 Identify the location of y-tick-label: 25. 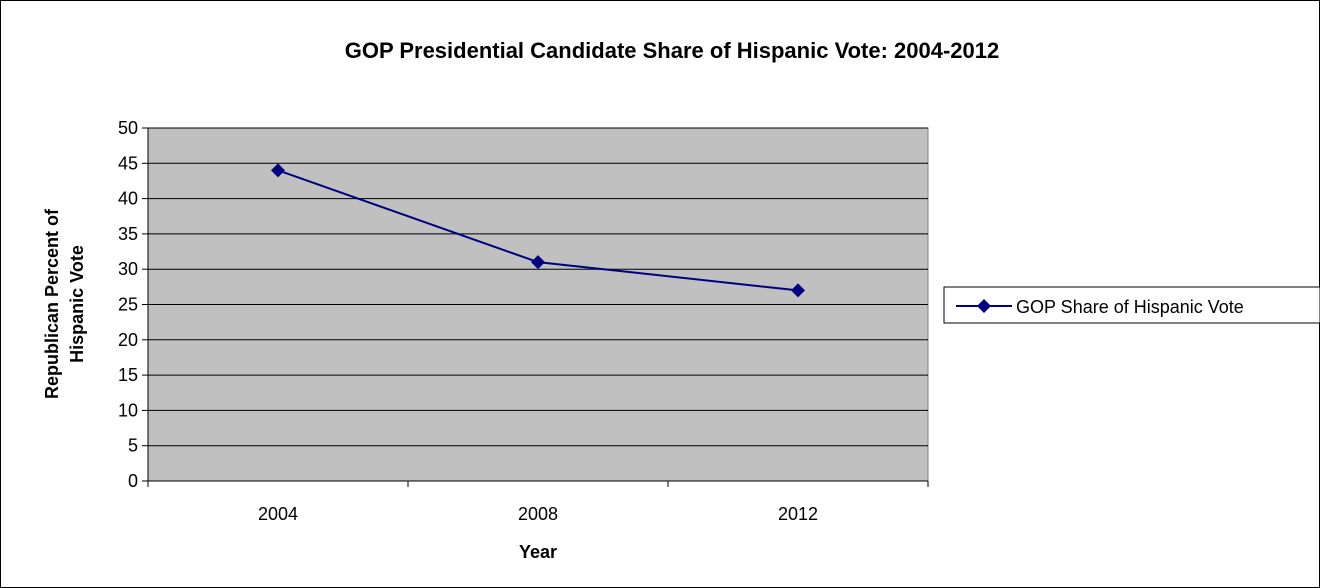
(128, 305).